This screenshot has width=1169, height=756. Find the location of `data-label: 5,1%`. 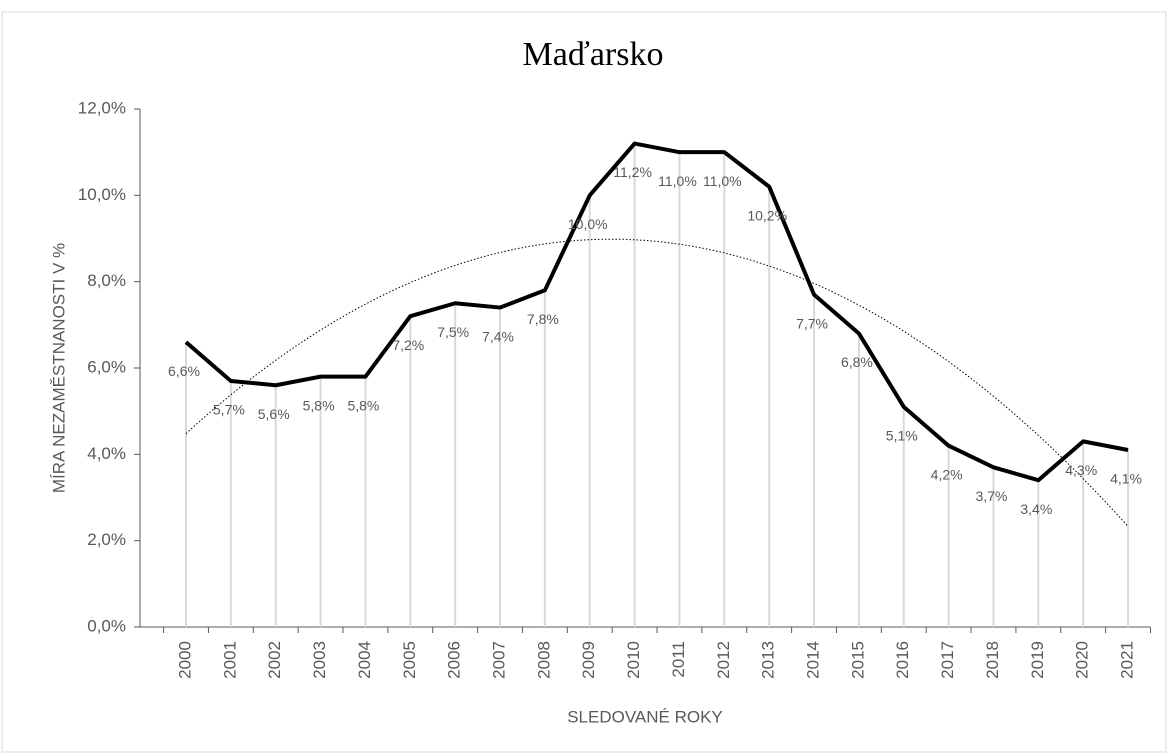

data-label: 5,1% is located at coordinates (902, 436).